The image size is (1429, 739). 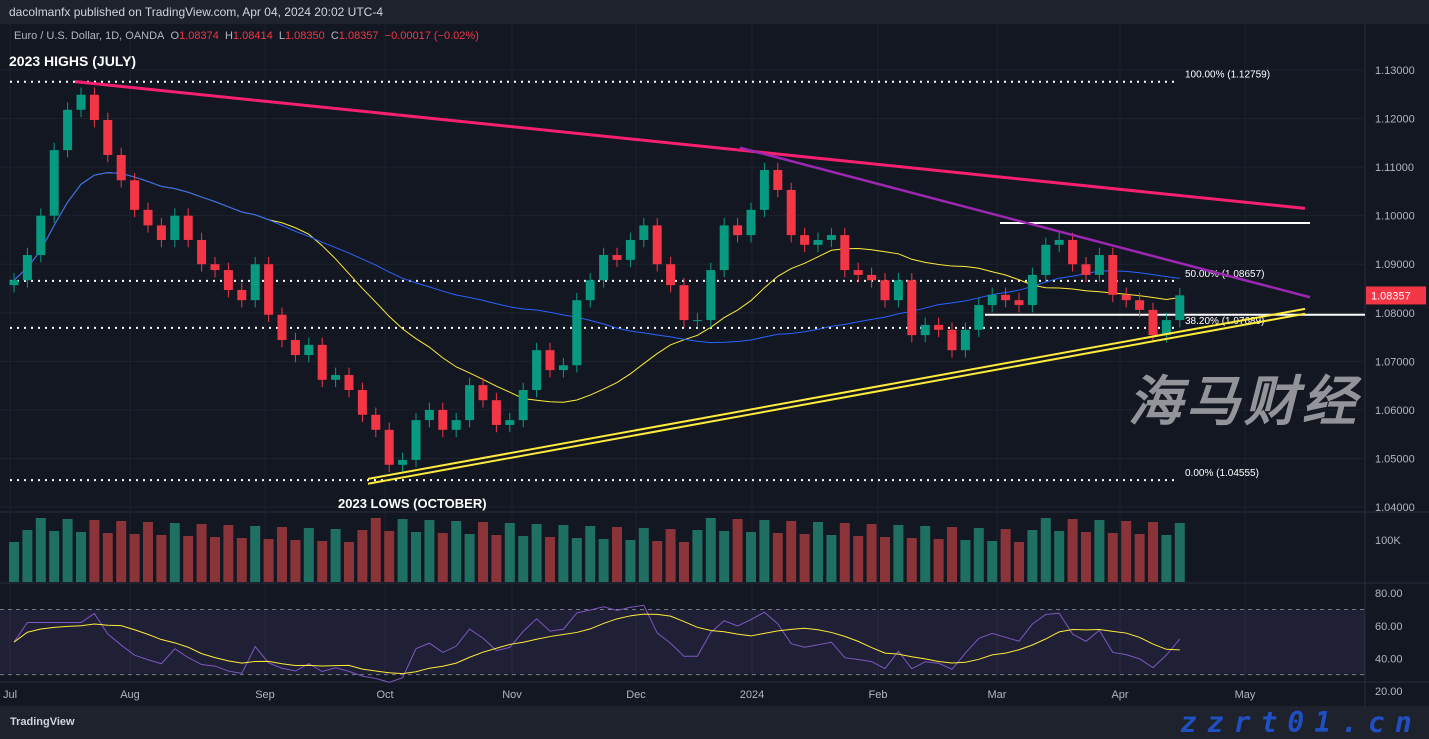 I want to click on y-tick-label: 1.07000, so click(x=1395, y=362).